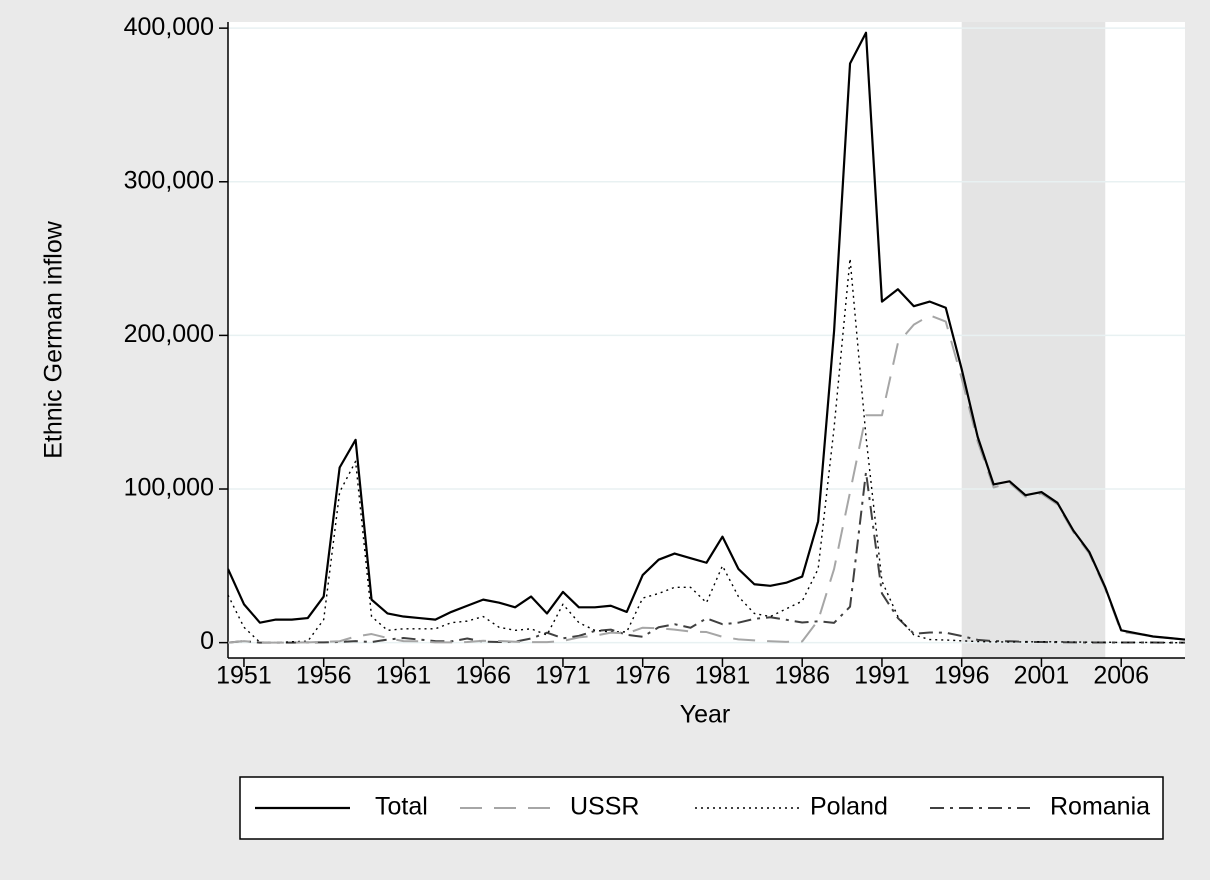  What do you see at coordinates (324, 676) in the screenshot?
I see `x-tick-label: 1956` at bounding box center [324, 676].